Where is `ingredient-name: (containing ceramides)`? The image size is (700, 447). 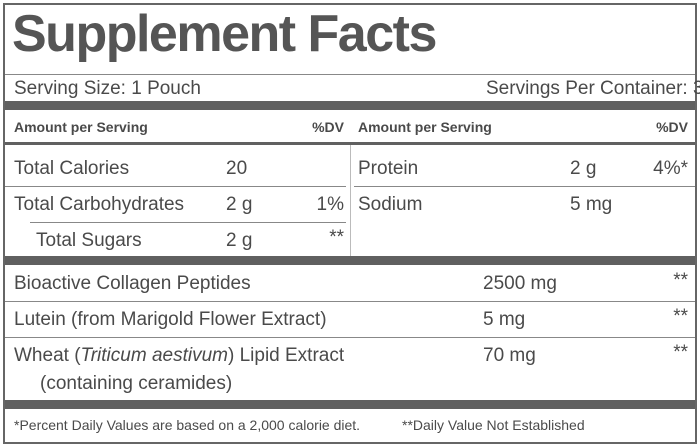 ingredient-name: (containing ceramides) is located at coordinates (136, 383).